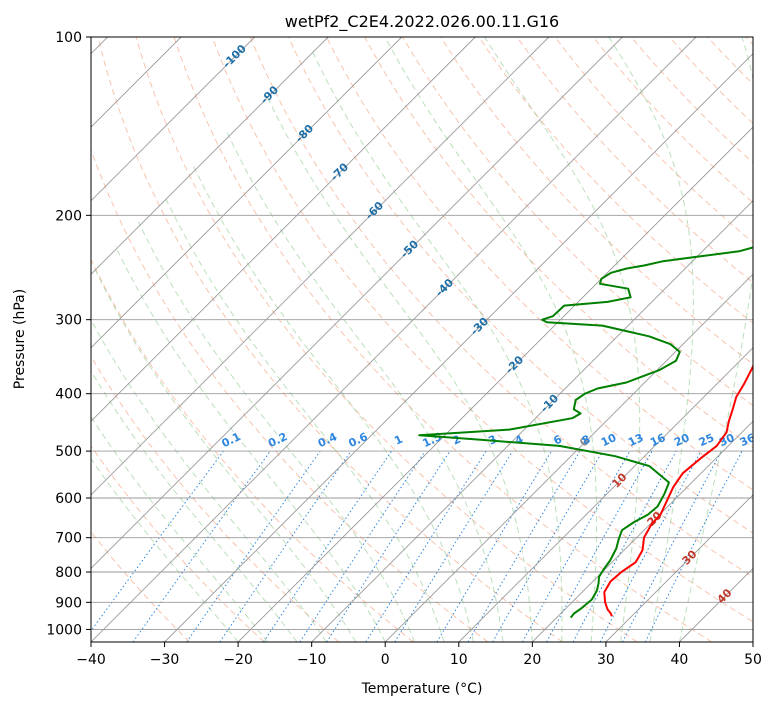 The image size is (775, 708). What do you see at coordinates (20, 339) in the screenshot?
I see `y-axis-label: Pressure (hPa)` at bounding box center [20, 339].